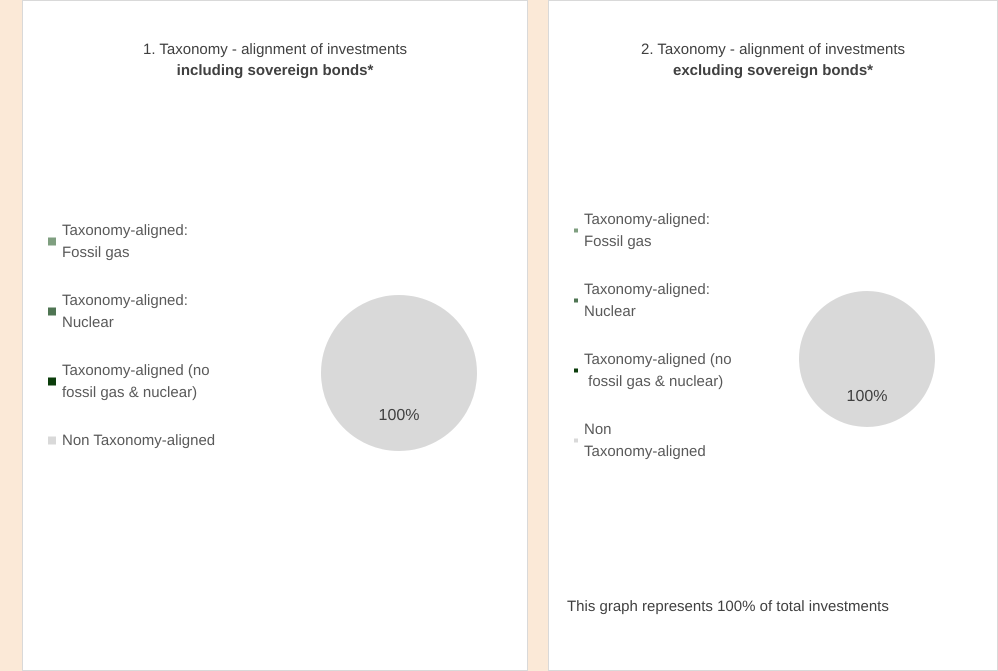 The height and width of the screenshot is (671, 998). What do you see at coordinates (275, 70) in the screenshot?
I see `chart-subtitle: including sovereign bonds*` at bounding box center [275, 70].